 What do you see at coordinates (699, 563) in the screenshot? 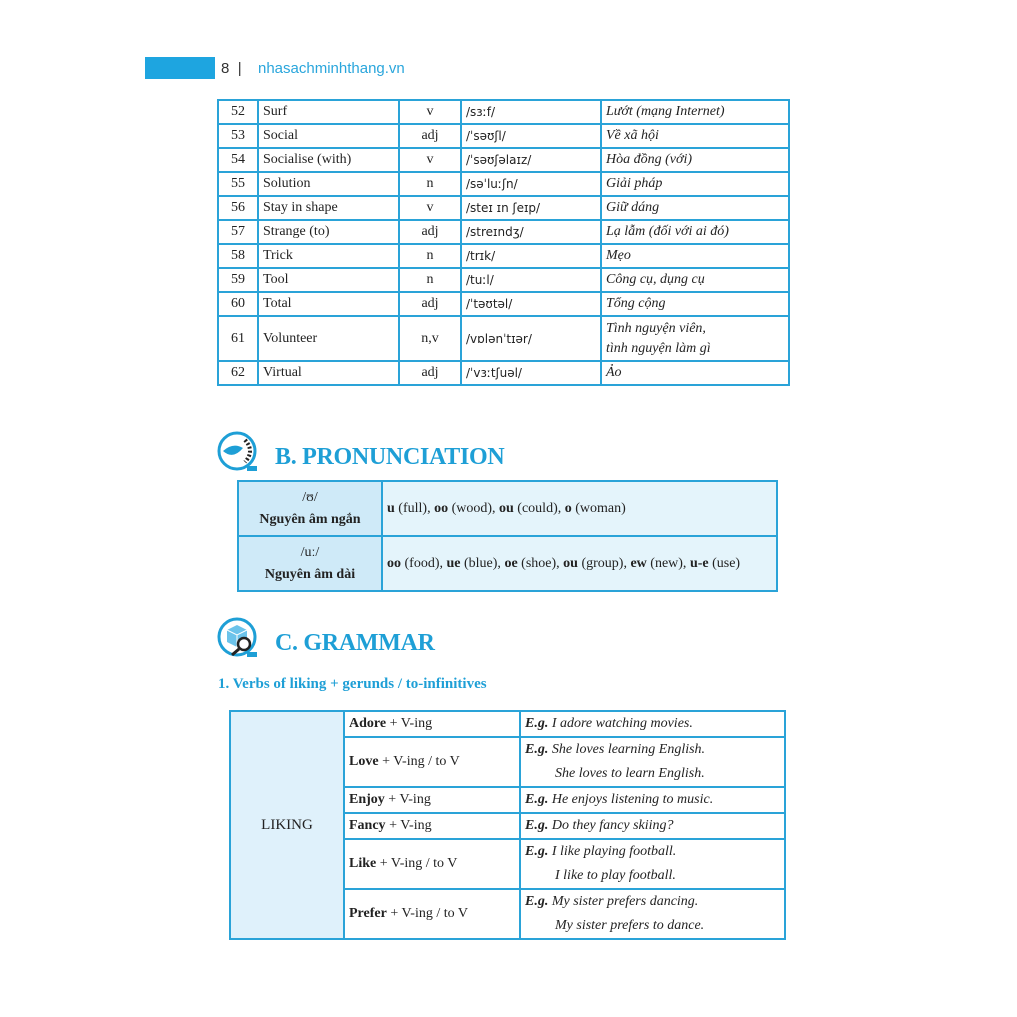
I see `spelling: u-e` at bounding box center [699, 563].